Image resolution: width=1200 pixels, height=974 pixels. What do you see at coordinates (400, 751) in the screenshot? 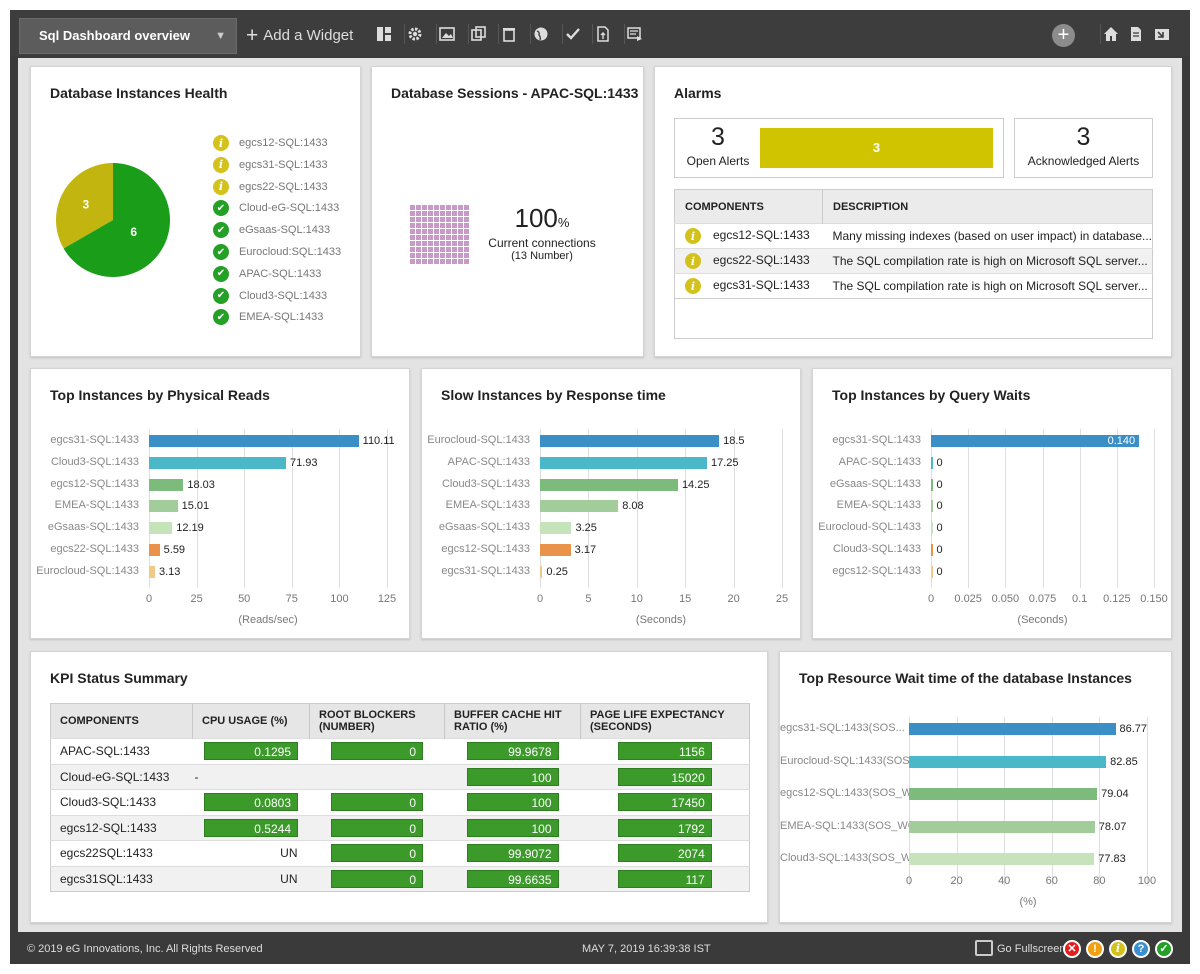
I see `table-row: APAC-SQL:1433 0.1295 0 99.9678 1156` at bounding box center [400, 751].